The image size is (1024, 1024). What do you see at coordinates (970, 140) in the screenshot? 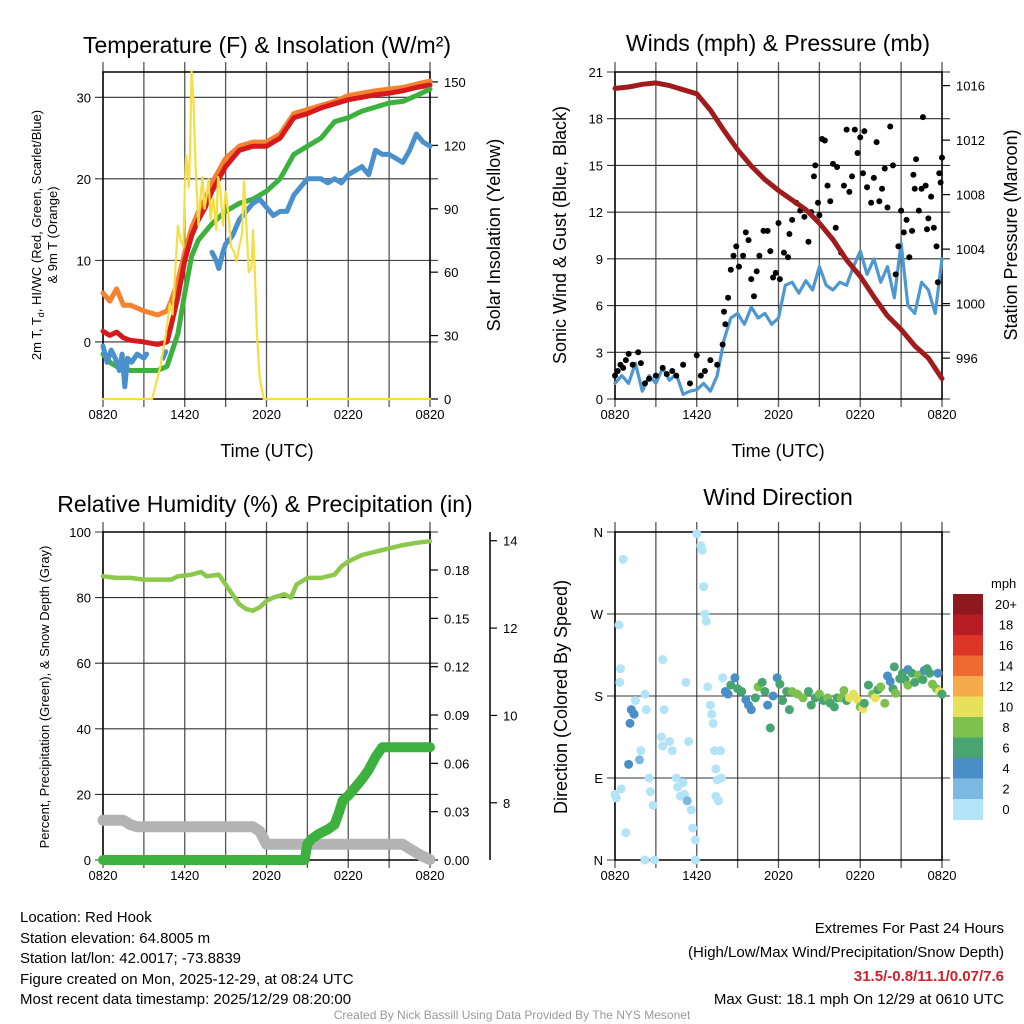
I see `winds-y2tick-label: 1012` at bounding box center [970, 140].